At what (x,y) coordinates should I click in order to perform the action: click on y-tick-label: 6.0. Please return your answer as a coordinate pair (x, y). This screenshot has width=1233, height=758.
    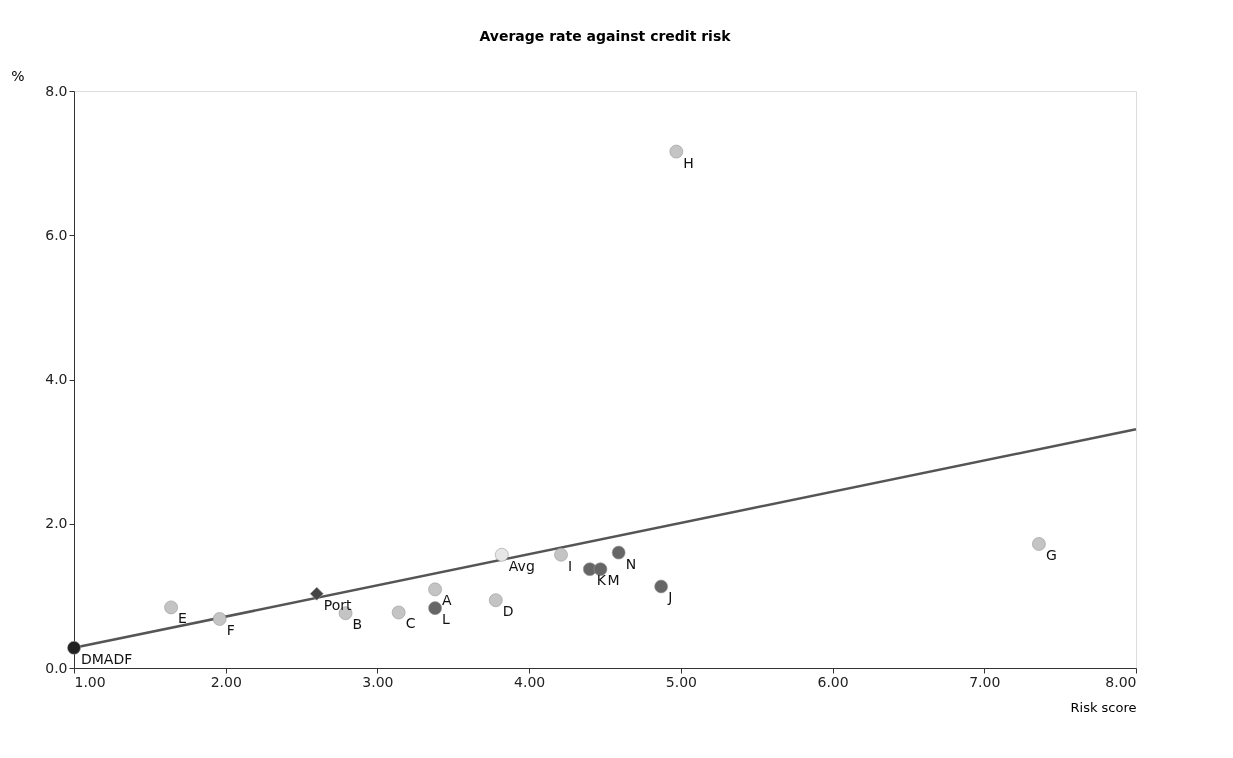
    Looking at the image, I should click on (56, 234).